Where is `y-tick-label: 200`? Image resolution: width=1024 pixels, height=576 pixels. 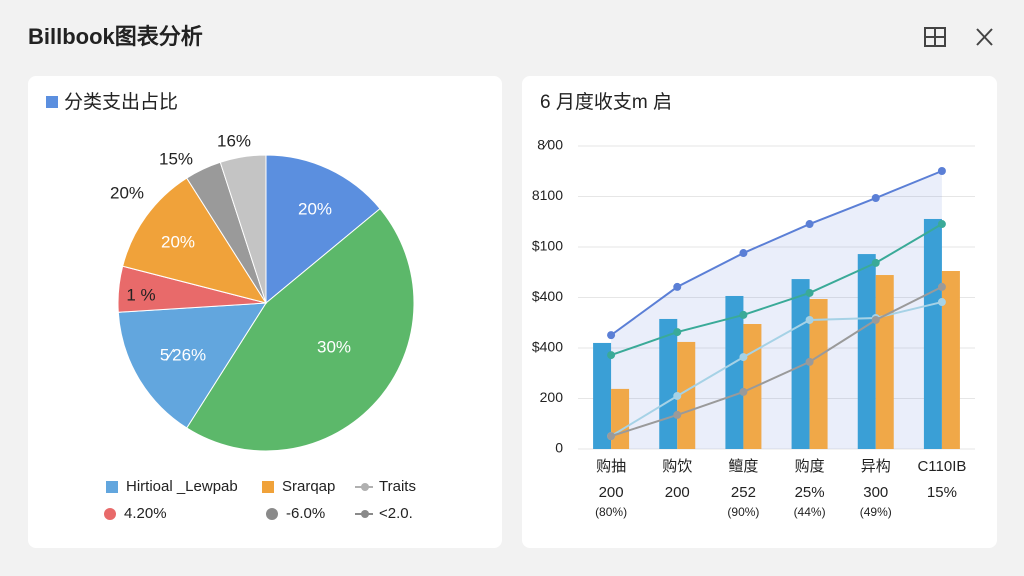 y-tick-label: 200 is located at coordinates (552, 397).